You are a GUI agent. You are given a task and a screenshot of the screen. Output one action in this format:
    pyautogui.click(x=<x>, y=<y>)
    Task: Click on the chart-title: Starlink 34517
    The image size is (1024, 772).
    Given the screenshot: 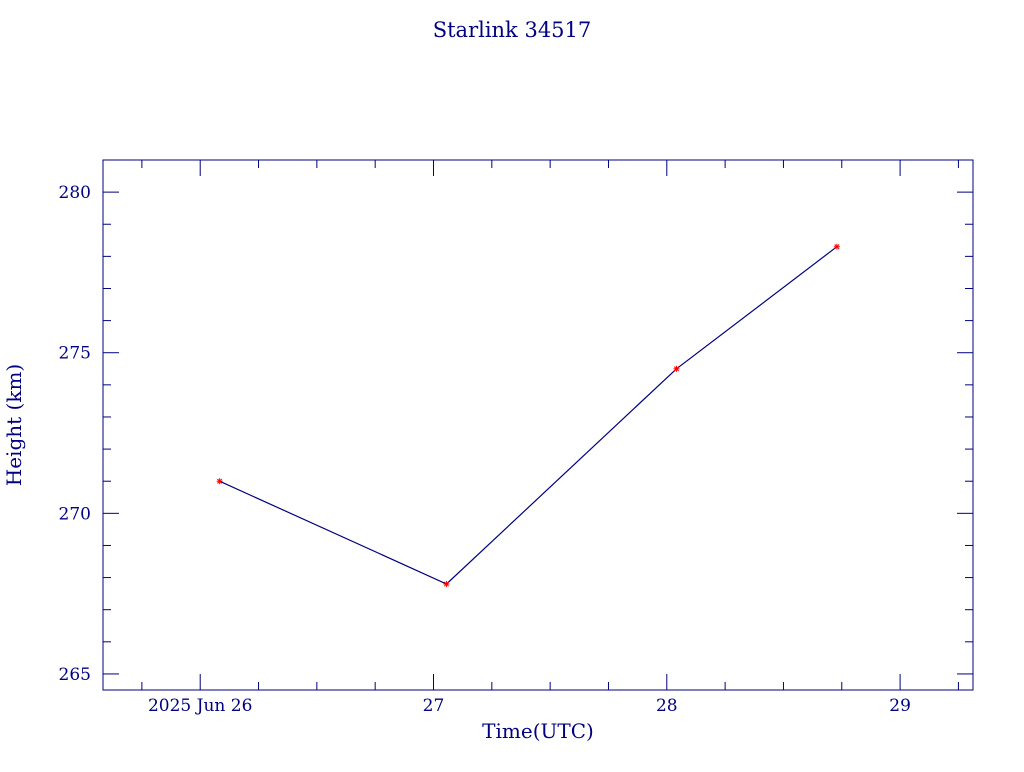 What is the action you would take?
    pyautogui.click(x=512, y=30)
    